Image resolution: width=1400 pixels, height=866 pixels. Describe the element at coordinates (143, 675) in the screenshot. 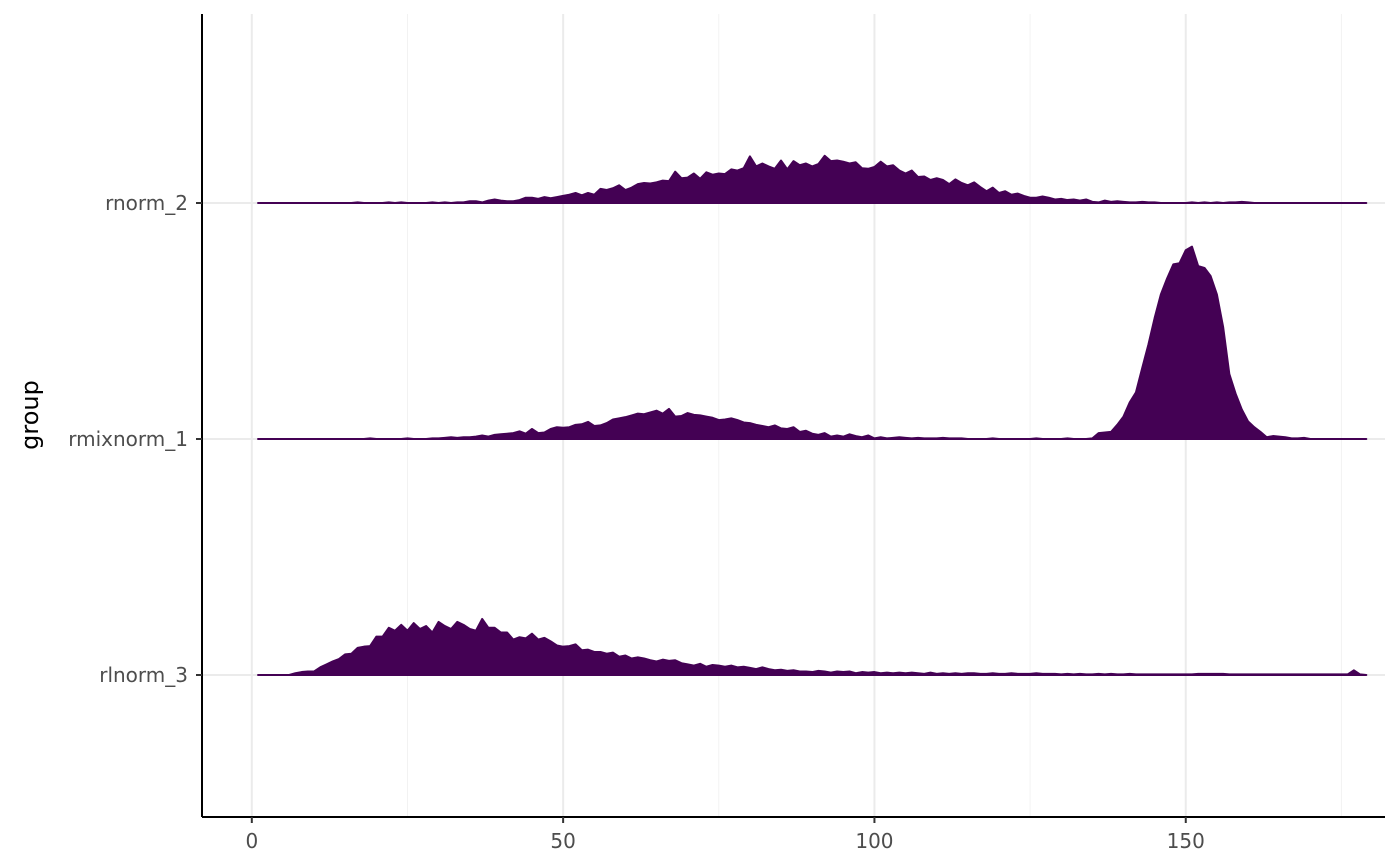

I see `y-tick-label-rlnorm-3: rlnorm_3` at that location.